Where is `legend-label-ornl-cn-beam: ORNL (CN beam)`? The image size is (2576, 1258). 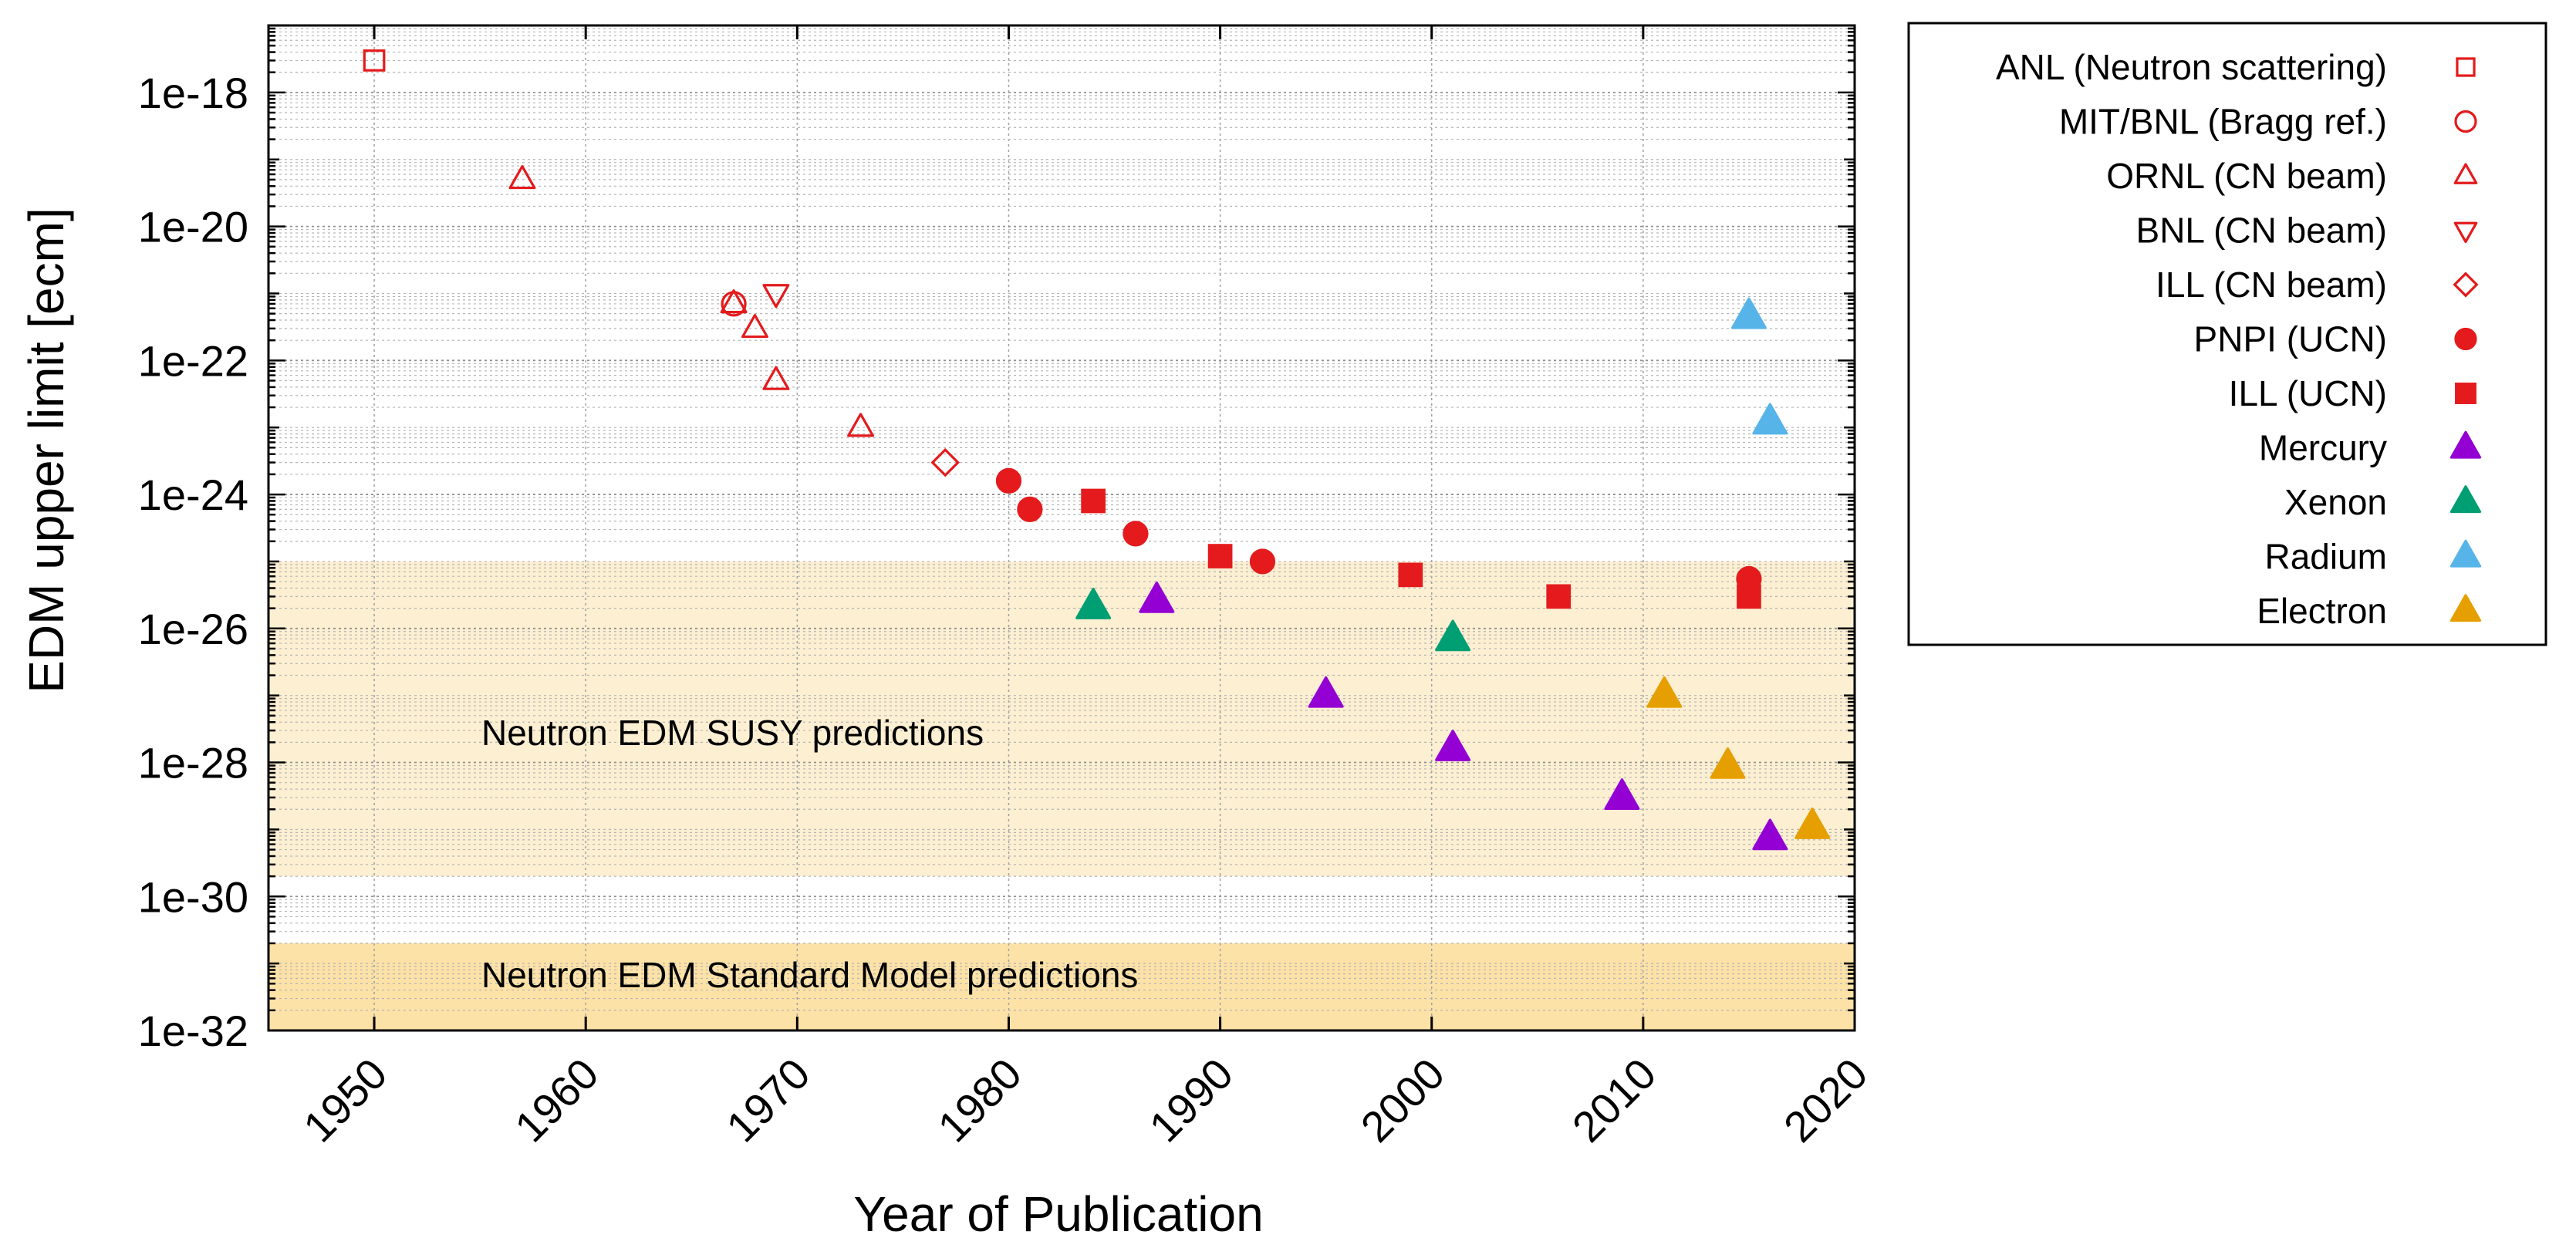 legend-label-ornl-cn-beam: ORNL (CN beam) is located at coordinates (2246, 176).